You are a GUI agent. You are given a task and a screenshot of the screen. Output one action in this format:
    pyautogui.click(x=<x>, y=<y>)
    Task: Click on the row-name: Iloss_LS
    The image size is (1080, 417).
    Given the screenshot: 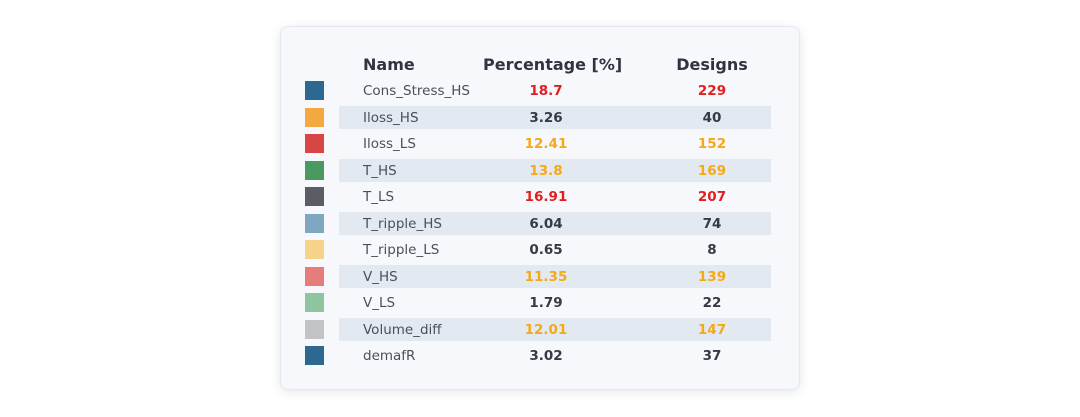 What is the action you would take?
    pyautogui.click(x=389, y=144)
    